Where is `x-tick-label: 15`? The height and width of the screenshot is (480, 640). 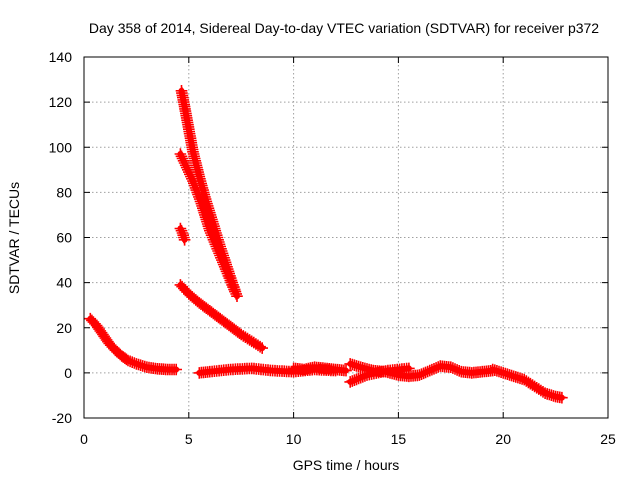 x-tick-label: 15 is located at coordinates (399, 439).